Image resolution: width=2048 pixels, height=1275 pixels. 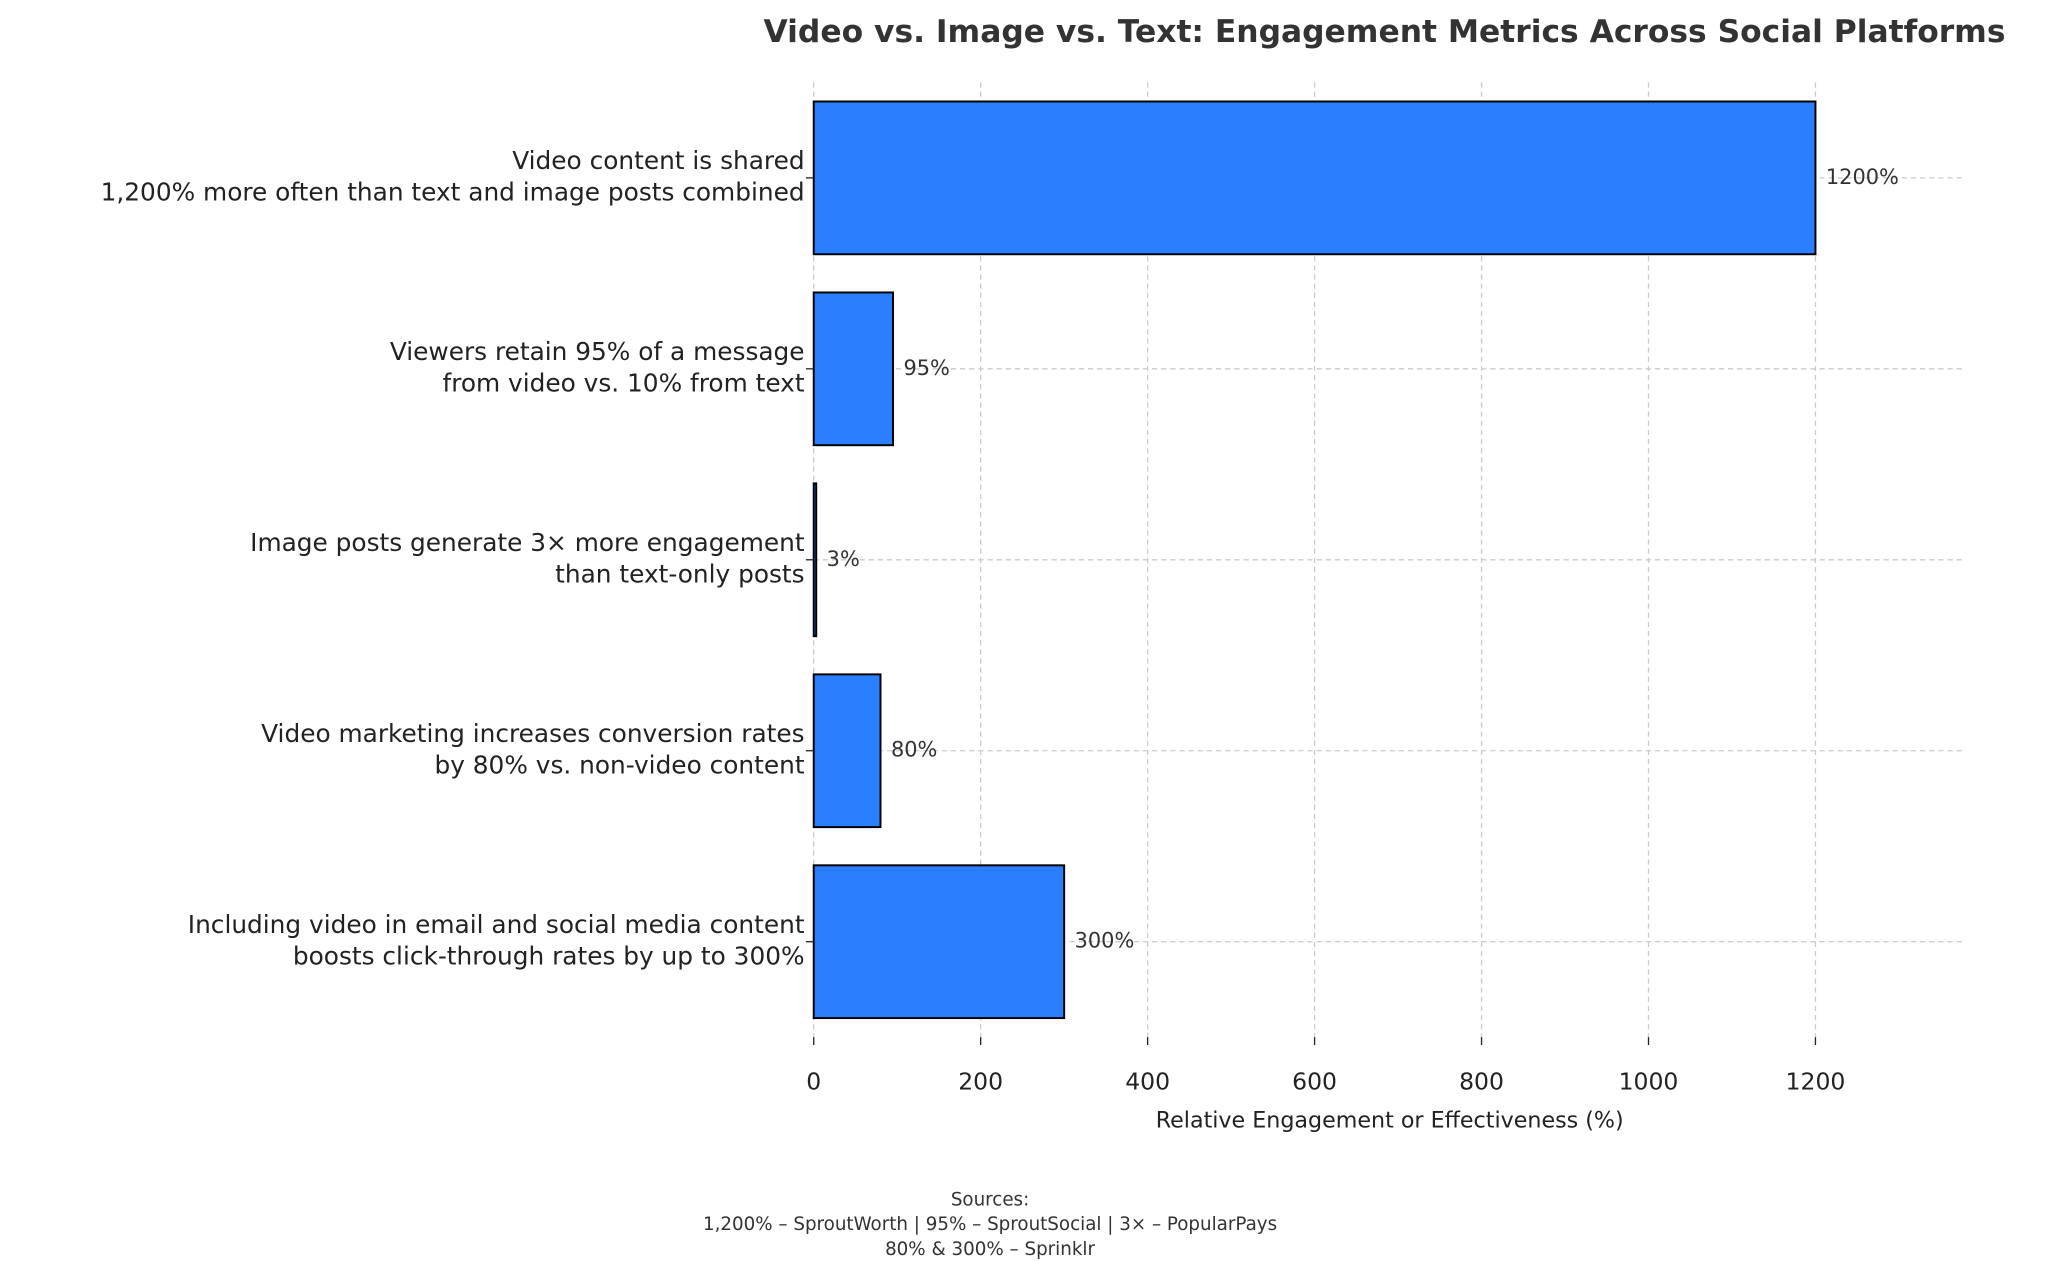 What do you see at coordinates (527, 542) in the screenshot?
I see `y-tick-label: Image posts generate 3× more engagement` at bounding box center [527, 542].